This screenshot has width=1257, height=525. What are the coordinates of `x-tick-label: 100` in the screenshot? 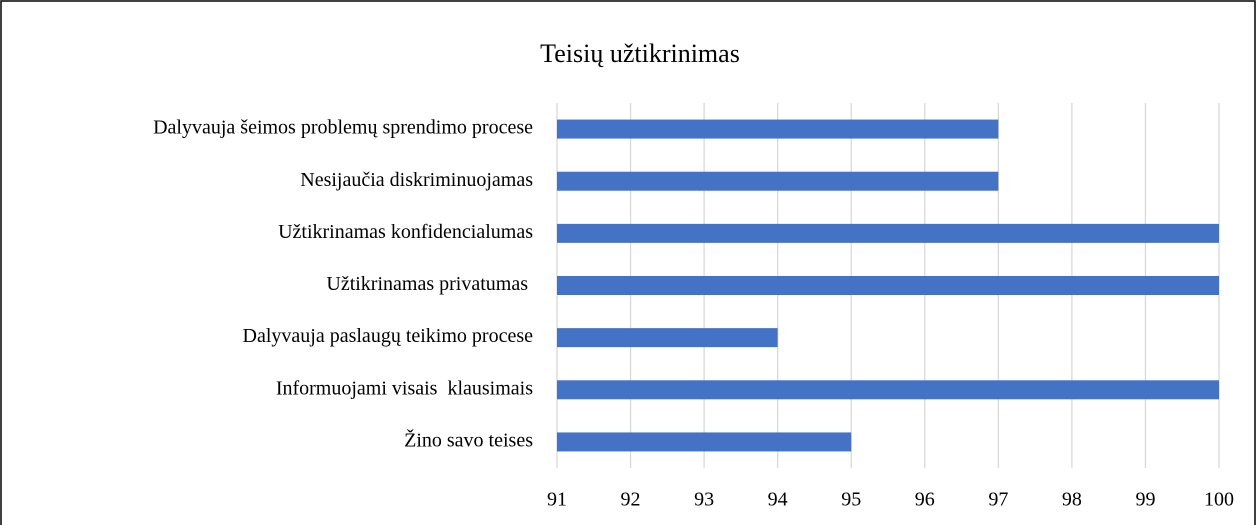 It's located at (1219, 500).